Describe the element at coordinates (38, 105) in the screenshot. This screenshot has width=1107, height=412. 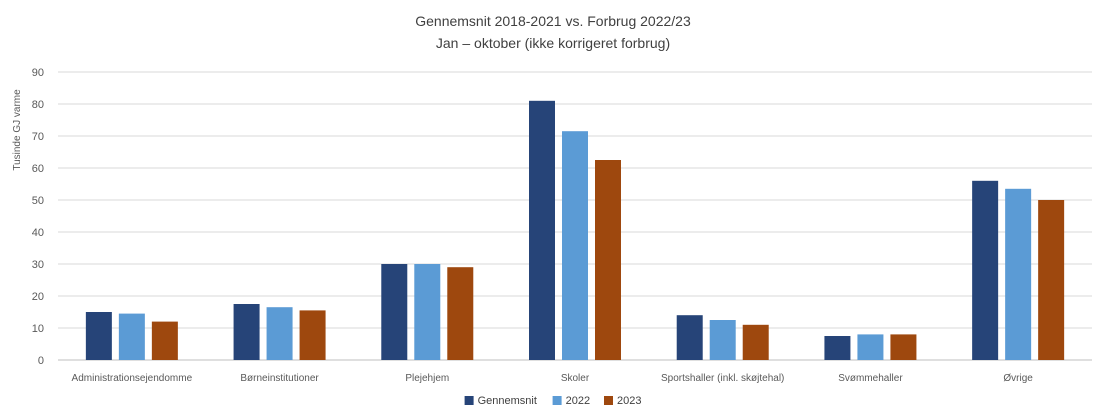
I see `y-tick-label: 80` at that location.